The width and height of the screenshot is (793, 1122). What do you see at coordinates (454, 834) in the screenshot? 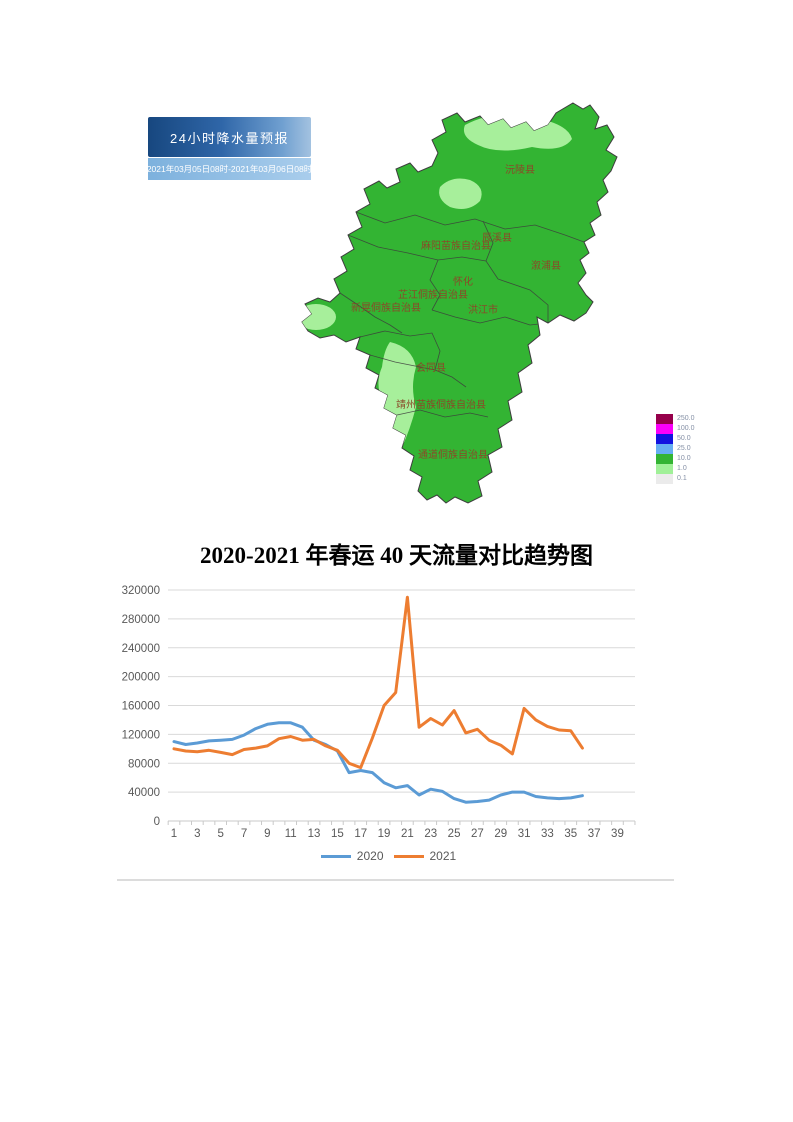
I see `x-tick-label: 25` at bounding box center [454, 834].